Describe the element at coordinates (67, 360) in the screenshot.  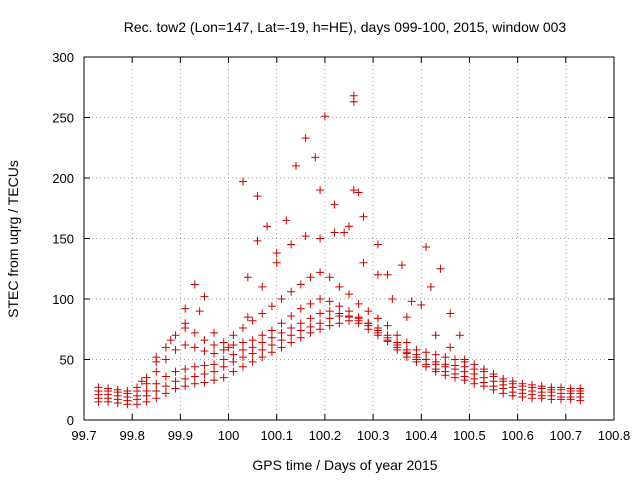
I see `y-tick-label: 50` at that location.